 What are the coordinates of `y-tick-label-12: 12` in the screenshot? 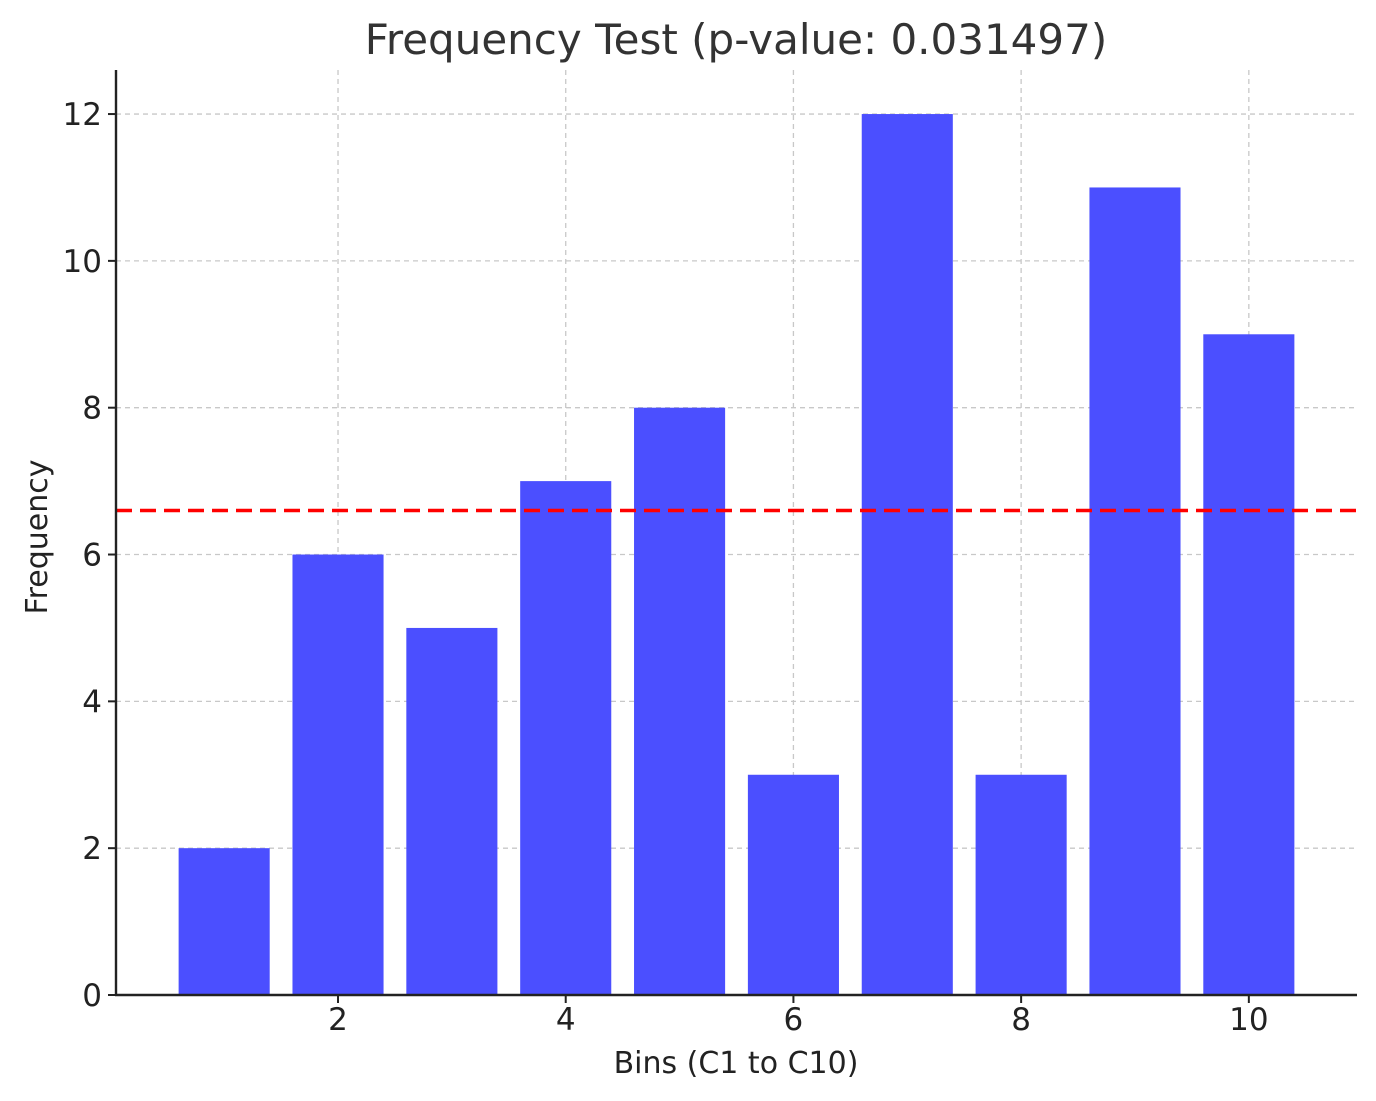 It's located at (82, 115).